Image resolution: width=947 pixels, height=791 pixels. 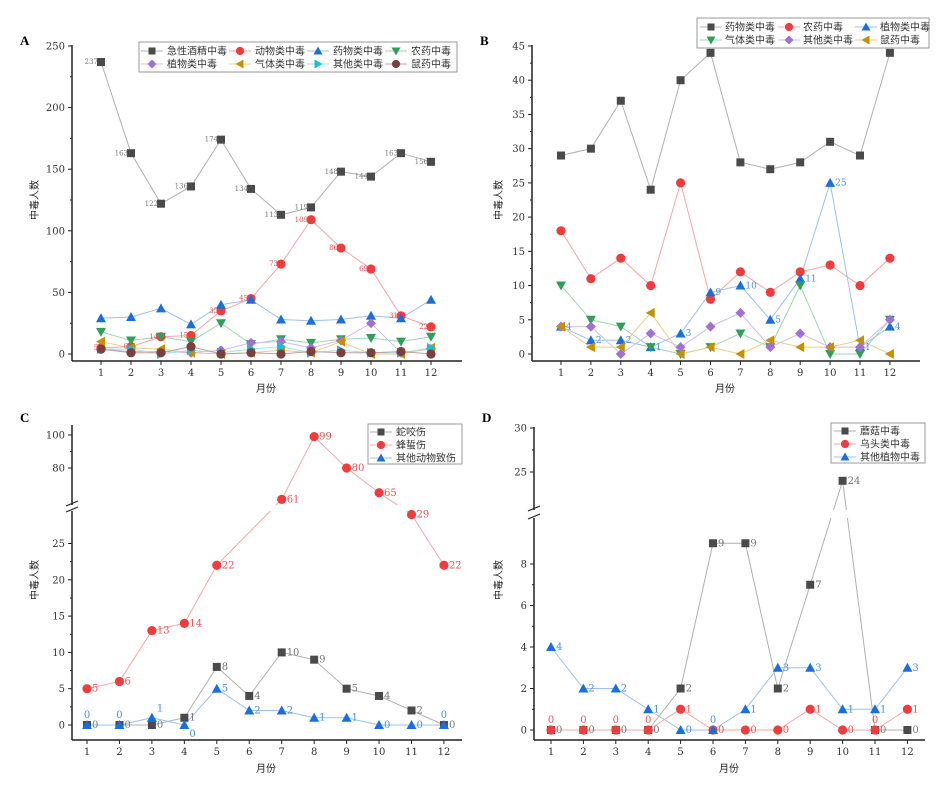 I want to click on data-label: 237, so click(x=91, y=62).